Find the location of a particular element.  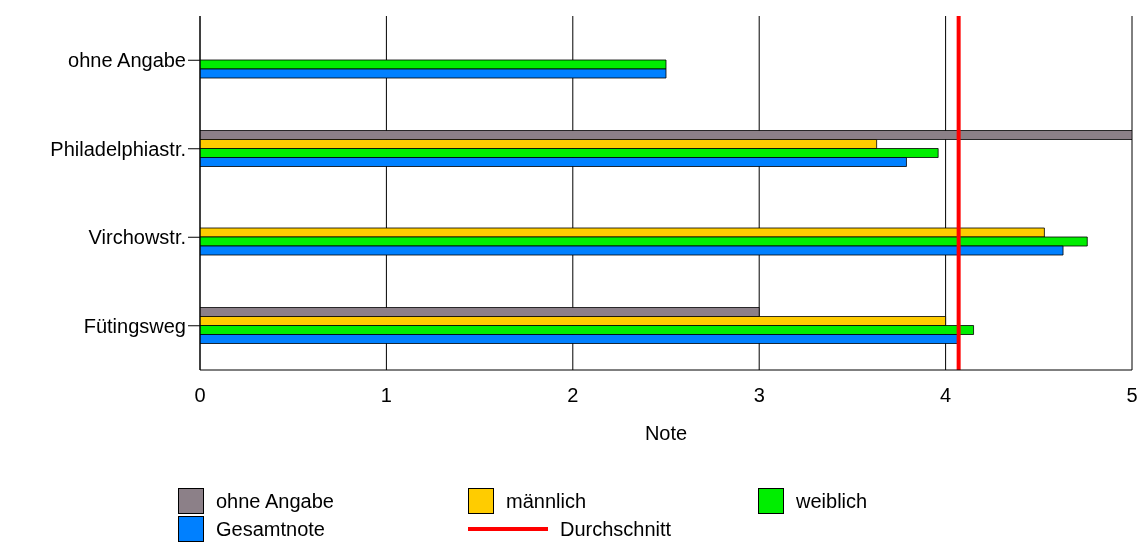

legend-label: Durchschnitt is located at coordinates (616, 529).